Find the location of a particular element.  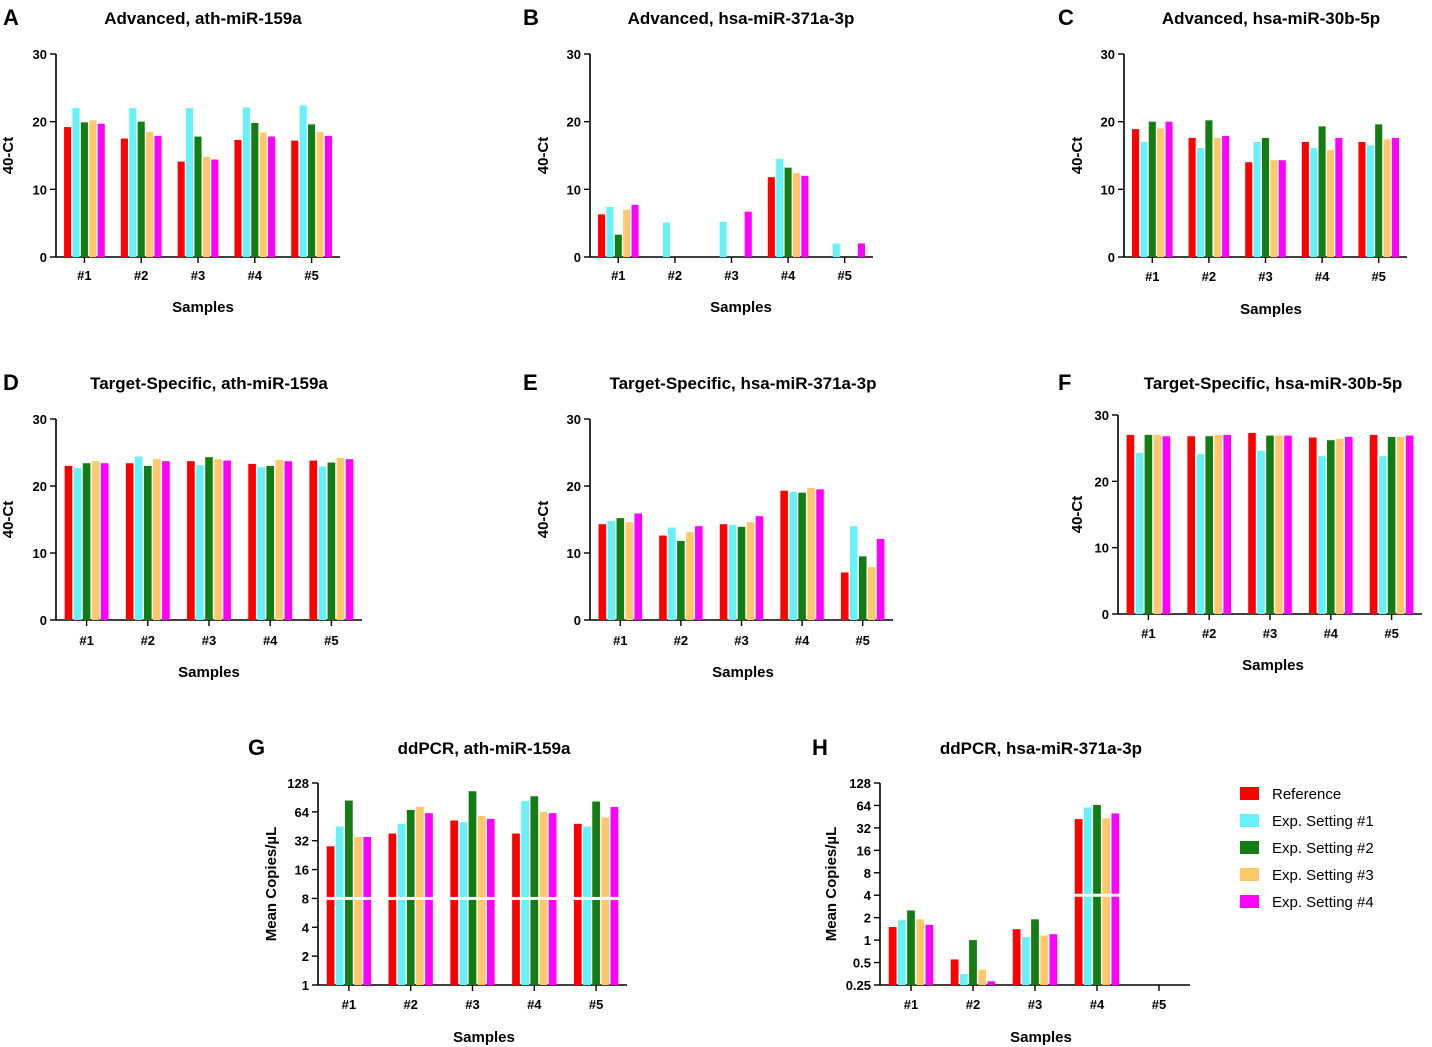

bar-b-5-sample3 is located at coordinates (748, 234).